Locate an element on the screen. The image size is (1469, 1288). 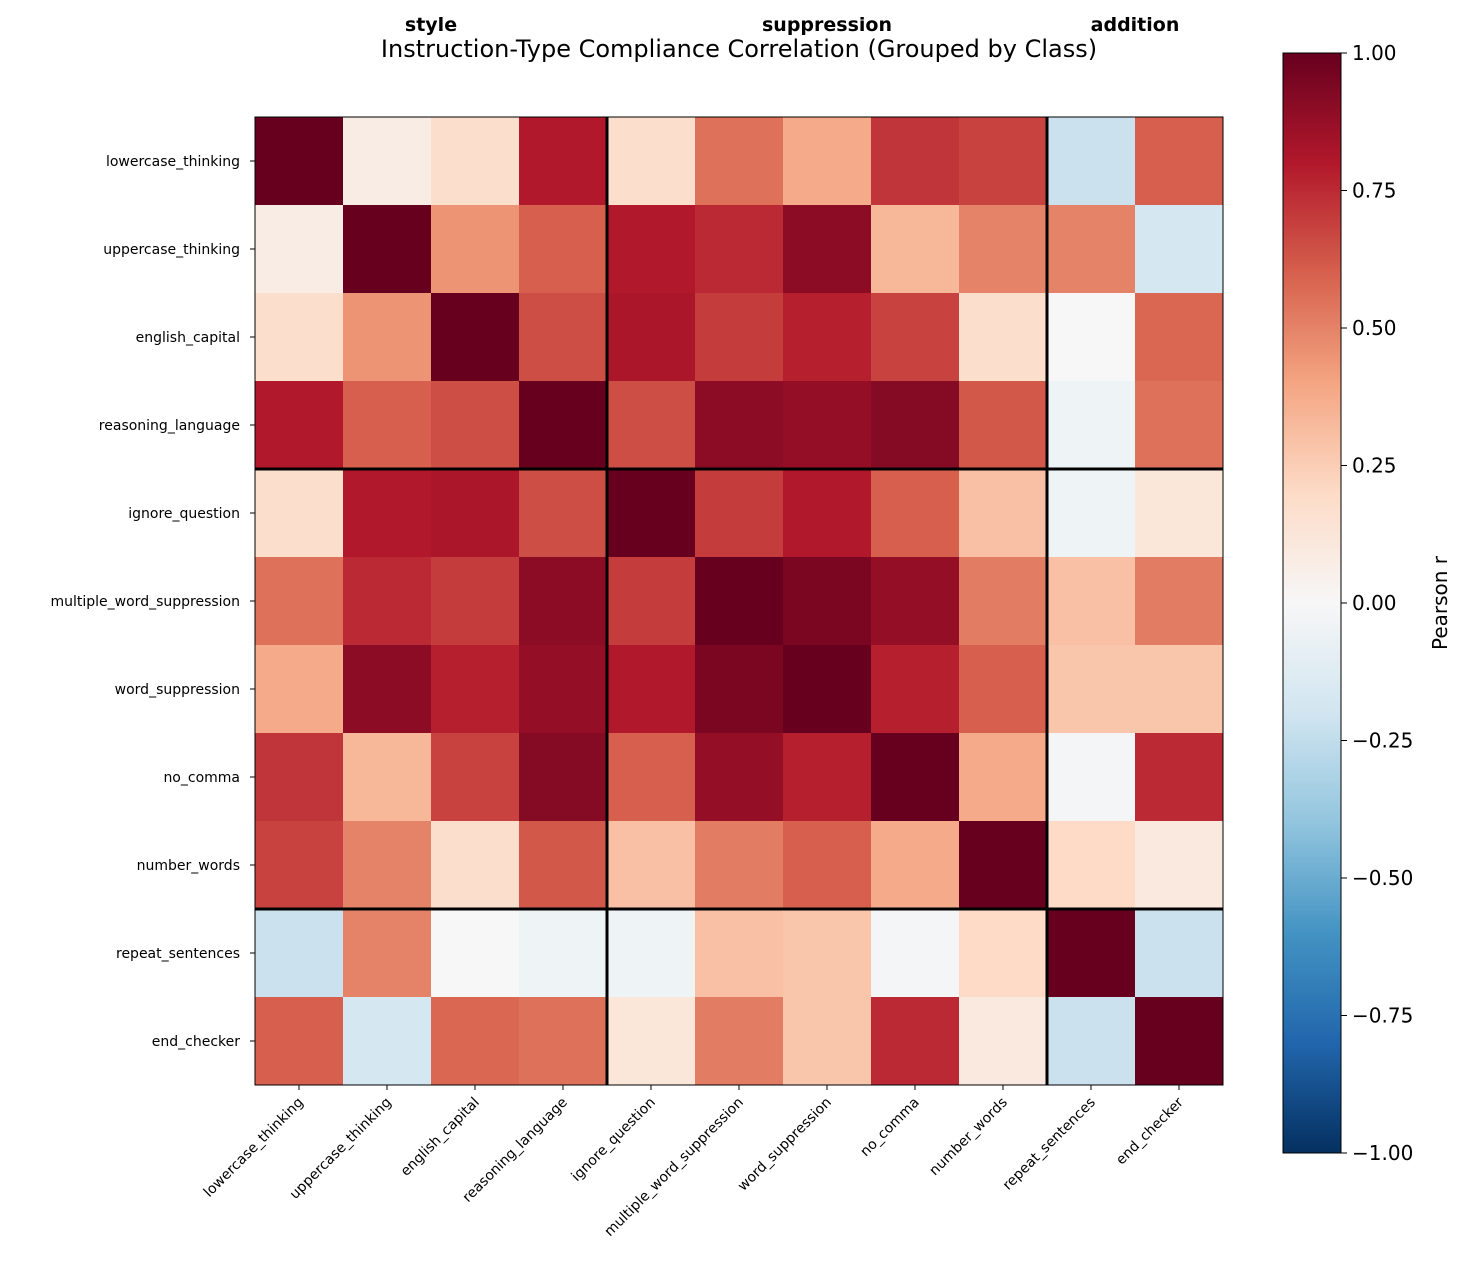
x-tick-label: multiple_word_suppression is located at coordinates (674, 1167).